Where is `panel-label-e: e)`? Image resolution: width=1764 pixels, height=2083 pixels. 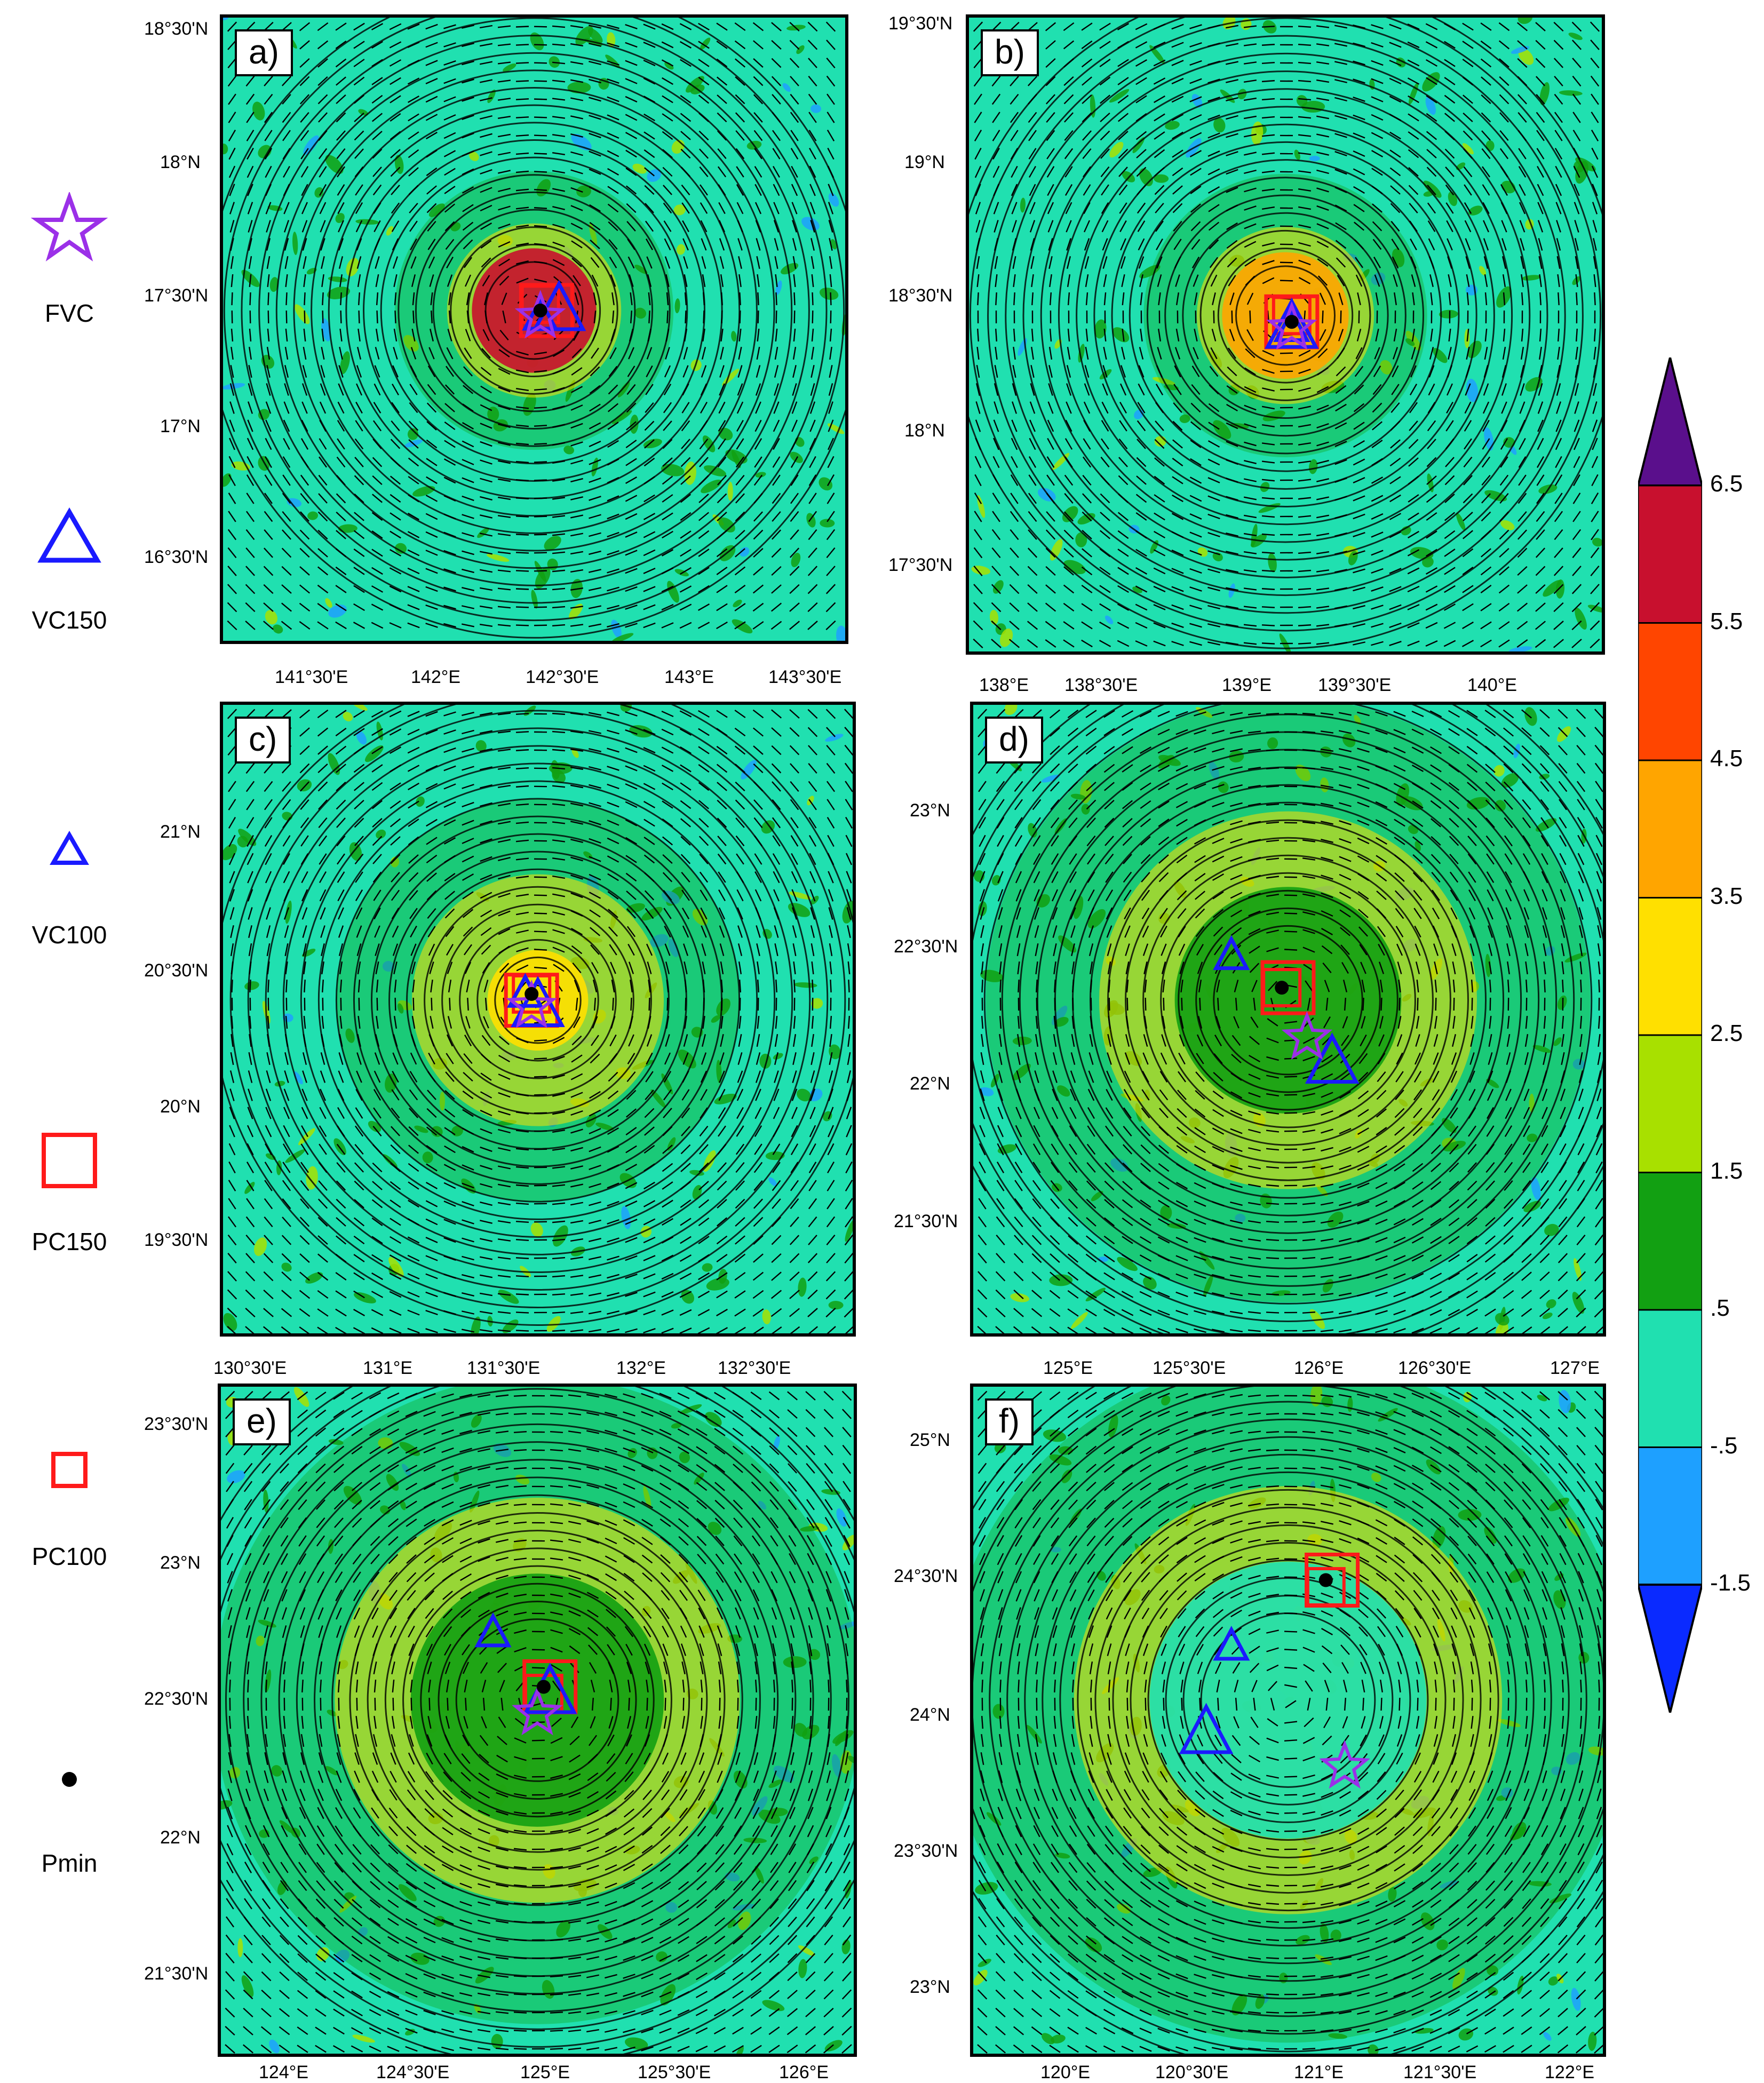
panel-label-e: e) is located at coordinates (262, 1422).